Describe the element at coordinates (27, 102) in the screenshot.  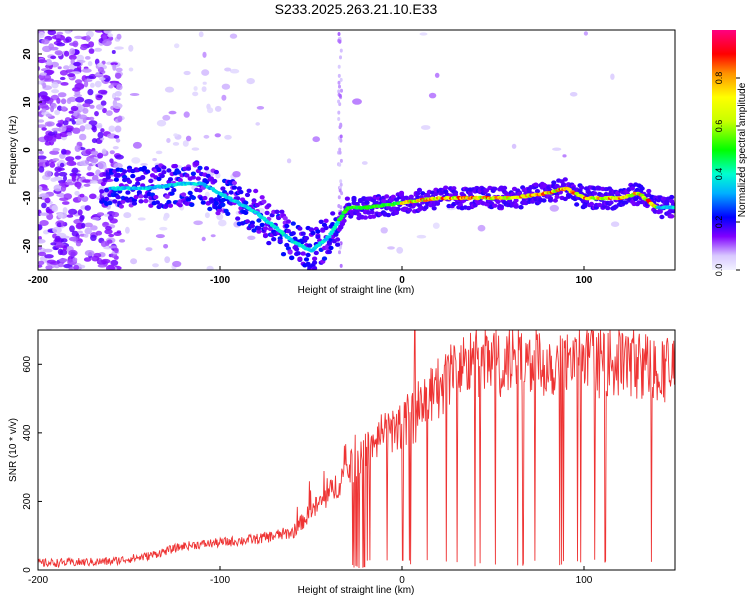
I see `y-tick-label: 10` at that location.